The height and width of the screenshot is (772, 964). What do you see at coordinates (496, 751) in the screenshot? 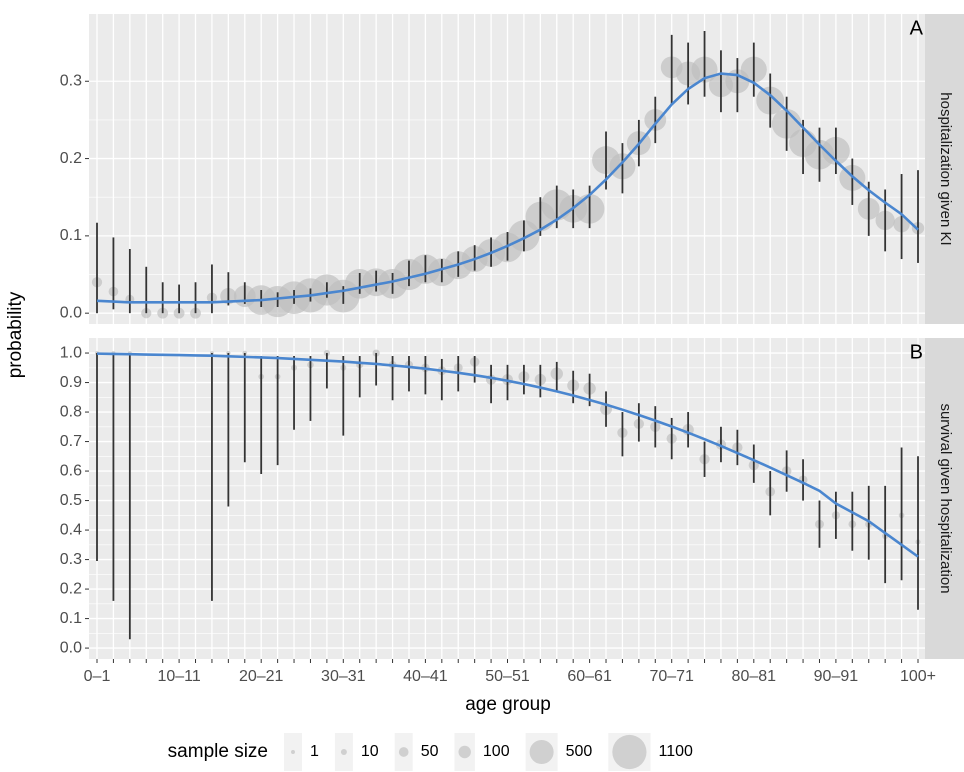
I see `legend-label: 100` at bounding box center [496, 751].